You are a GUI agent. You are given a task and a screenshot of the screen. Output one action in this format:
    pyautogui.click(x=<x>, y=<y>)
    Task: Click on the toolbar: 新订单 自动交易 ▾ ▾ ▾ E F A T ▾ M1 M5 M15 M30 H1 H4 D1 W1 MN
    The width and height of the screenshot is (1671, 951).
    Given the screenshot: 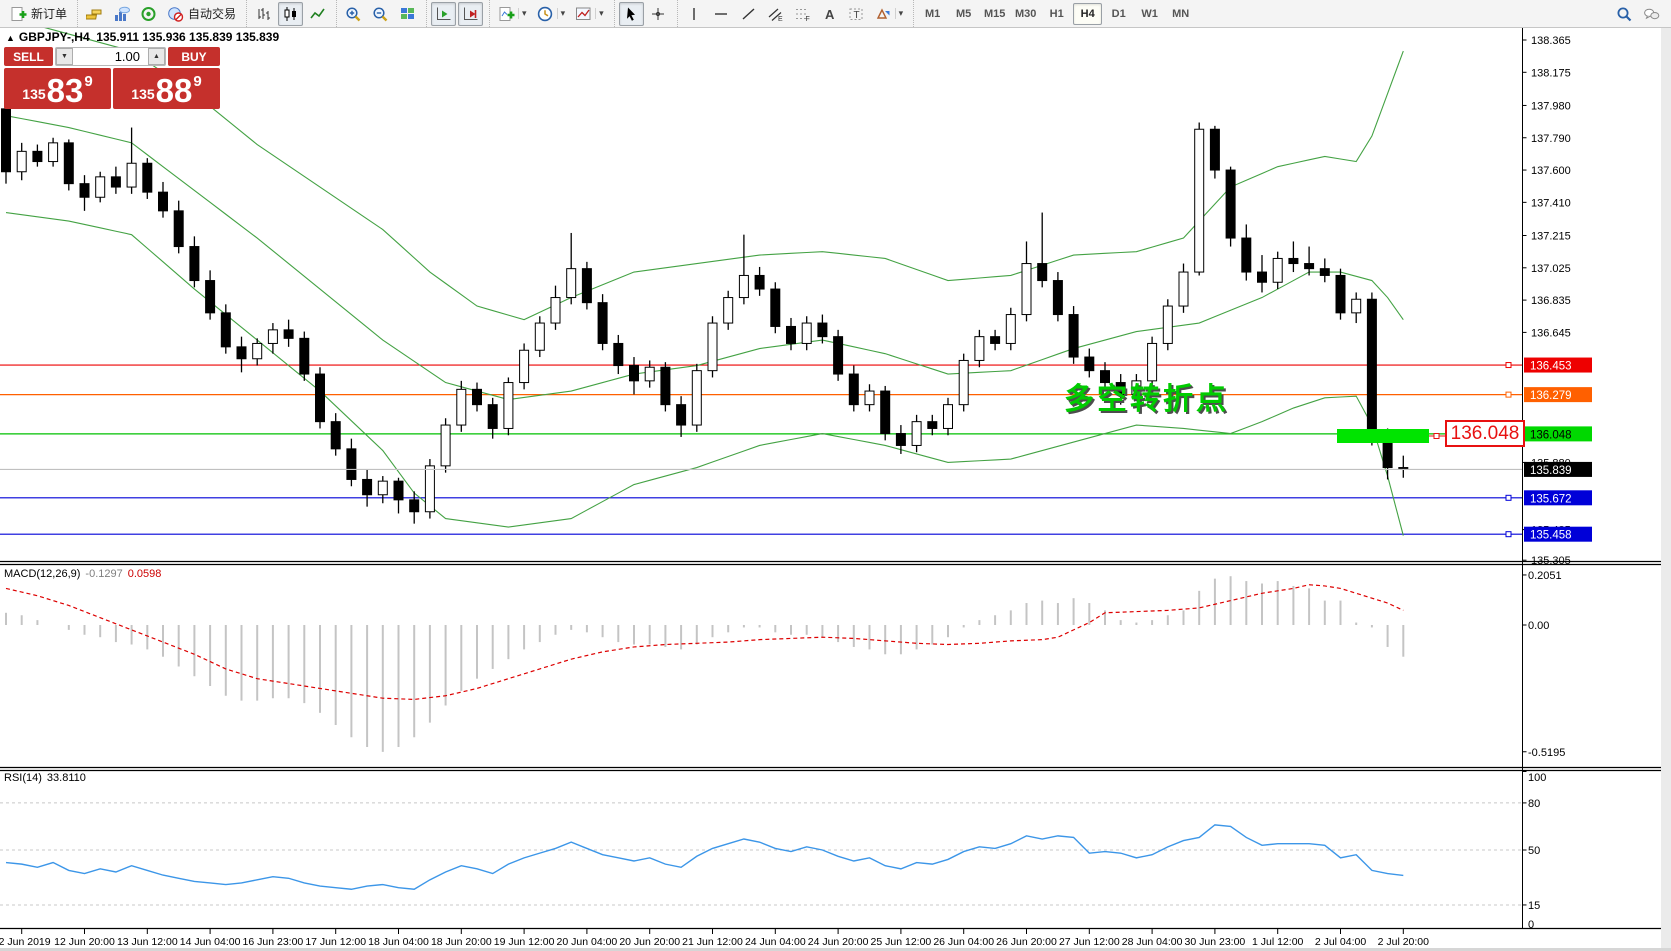 What is the action you would take?
    pyautogui.click(x=835, y=14)
    